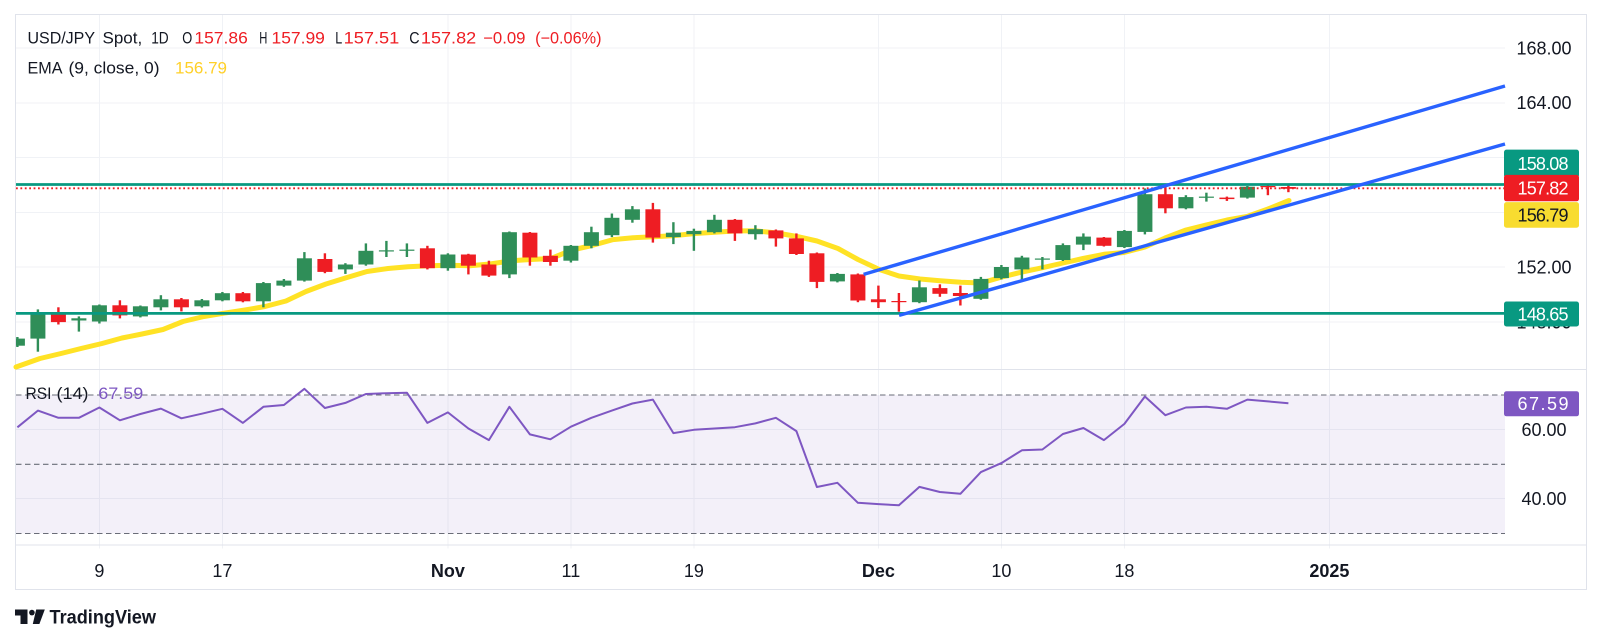  I want to click on svg-text: −0.09, so click(504, 39).